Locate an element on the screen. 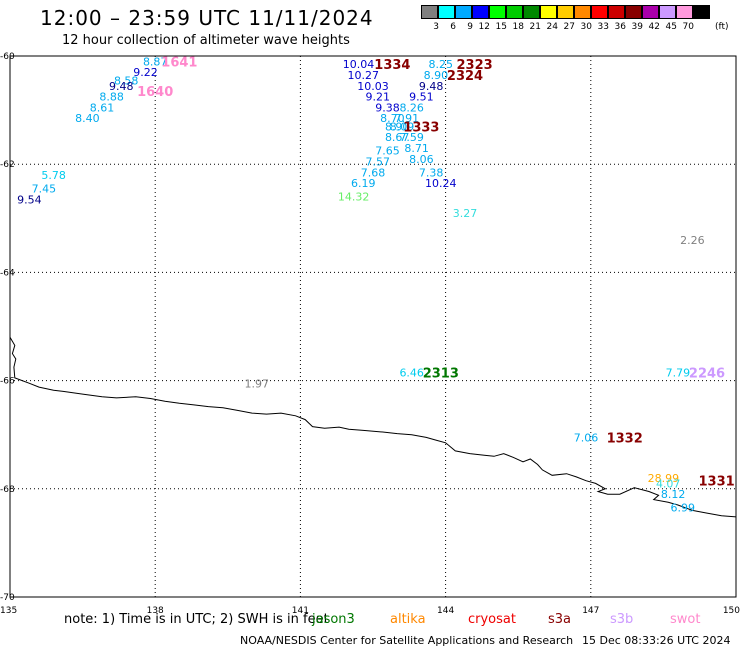 The height and width of the screenshot is (650, 740). pass-time-label: 1641 is located at coordinates (179, 62).